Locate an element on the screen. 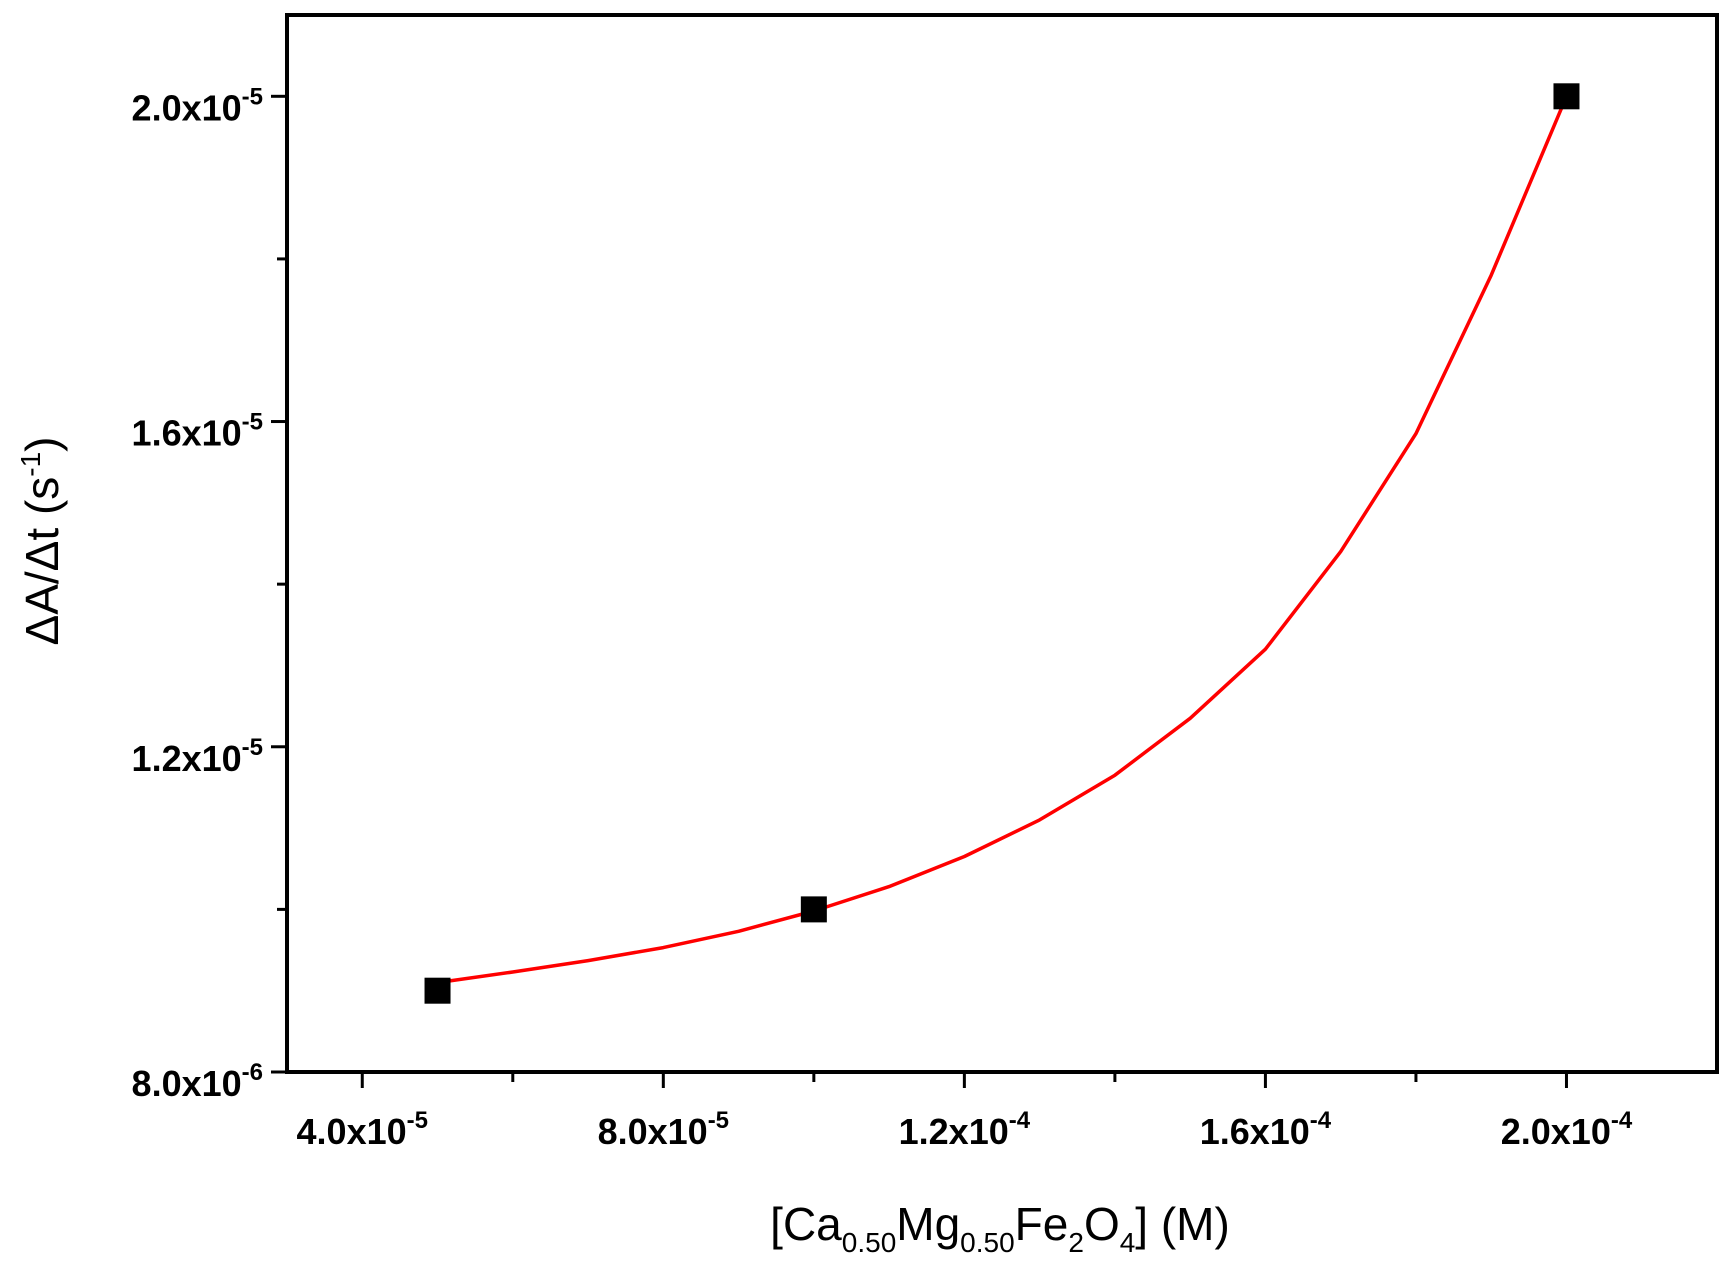  x-tick-label: 8.0x10⁻⁵ is located at coordinates (663, 1129).